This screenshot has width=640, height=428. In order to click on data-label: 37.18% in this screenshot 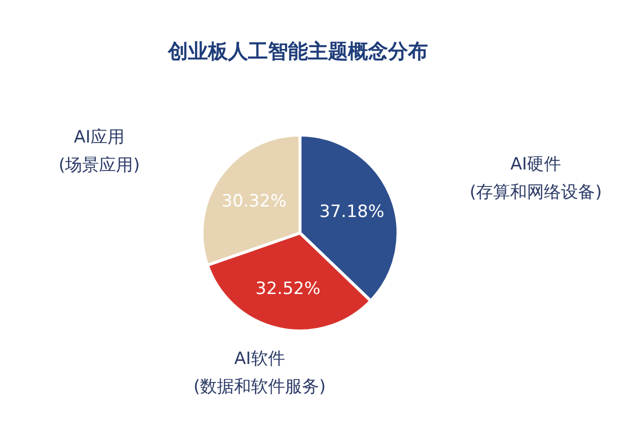, I will do `click(351, 212)`.